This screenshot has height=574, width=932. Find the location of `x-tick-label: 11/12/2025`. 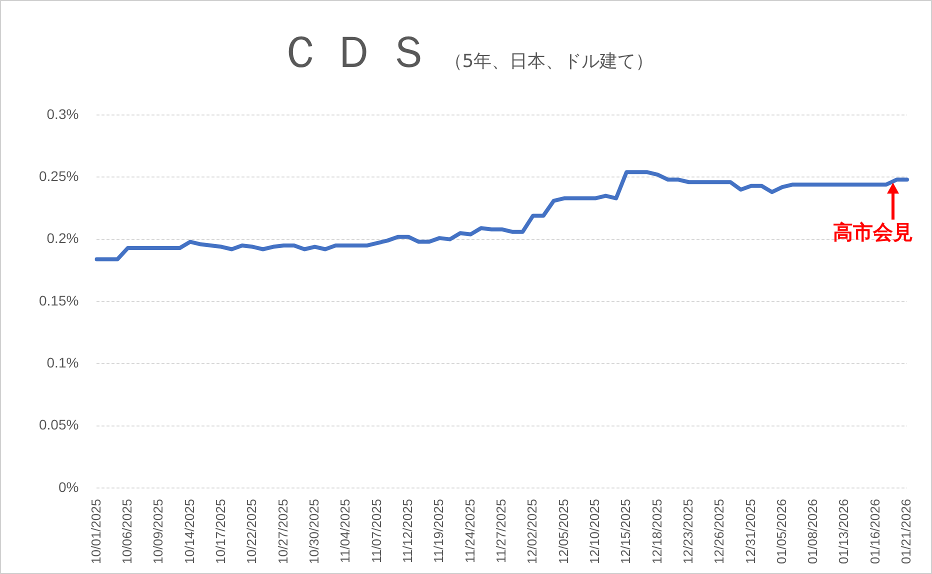

x-tick-label: 11/12/2025 is located at coordinates (407, 531).